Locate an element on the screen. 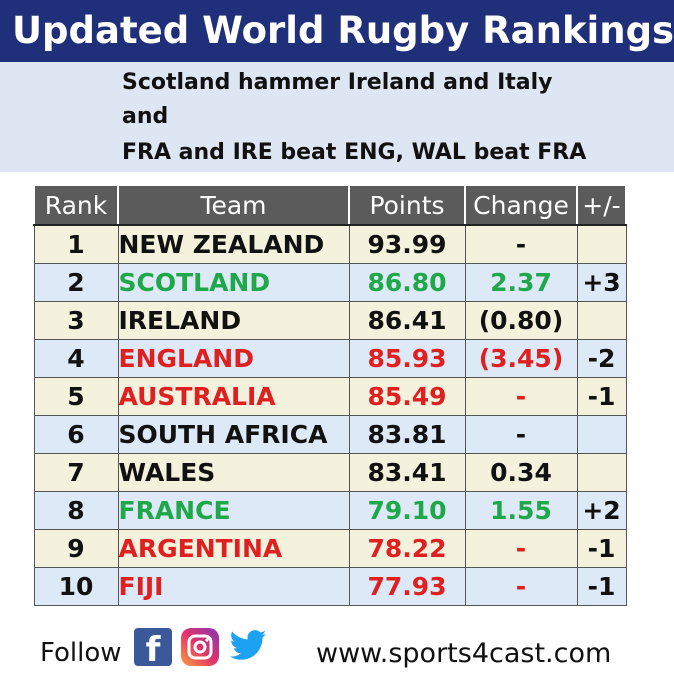 Image resolution: width=674 pixels, height=676 pixels. points-cell: 77.93 is located at coordinates (407, 586).